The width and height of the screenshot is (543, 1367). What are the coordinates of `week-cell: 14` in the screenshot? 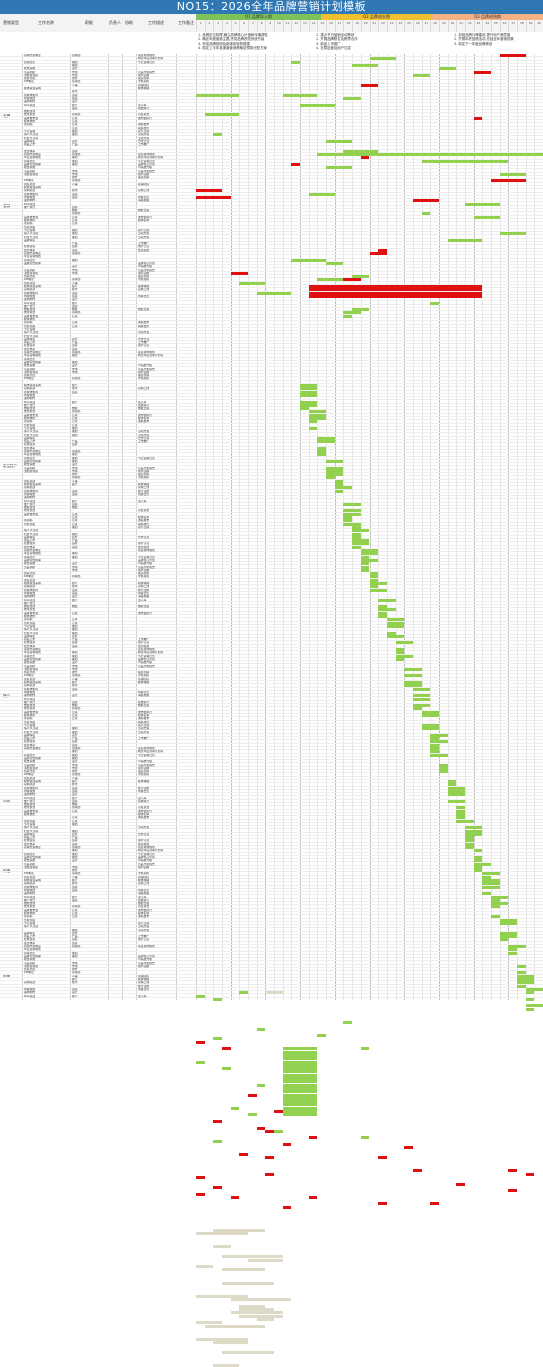 It's located at (313, 26).